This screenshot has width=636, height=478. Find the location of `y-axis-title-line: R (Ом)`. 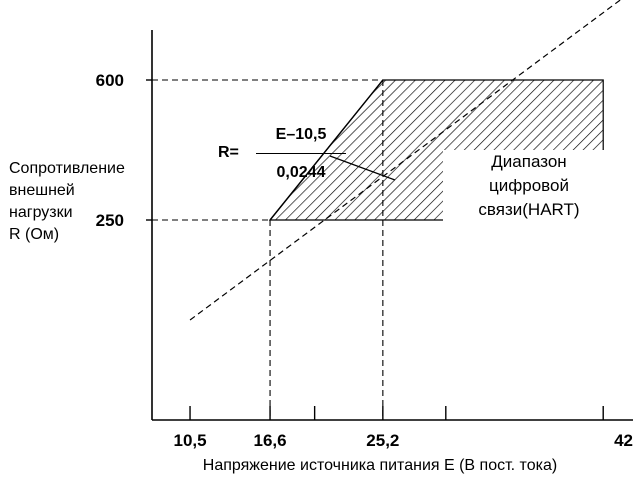

y-axis-title-line: R (Ом) is located at coordinates (34, 234).